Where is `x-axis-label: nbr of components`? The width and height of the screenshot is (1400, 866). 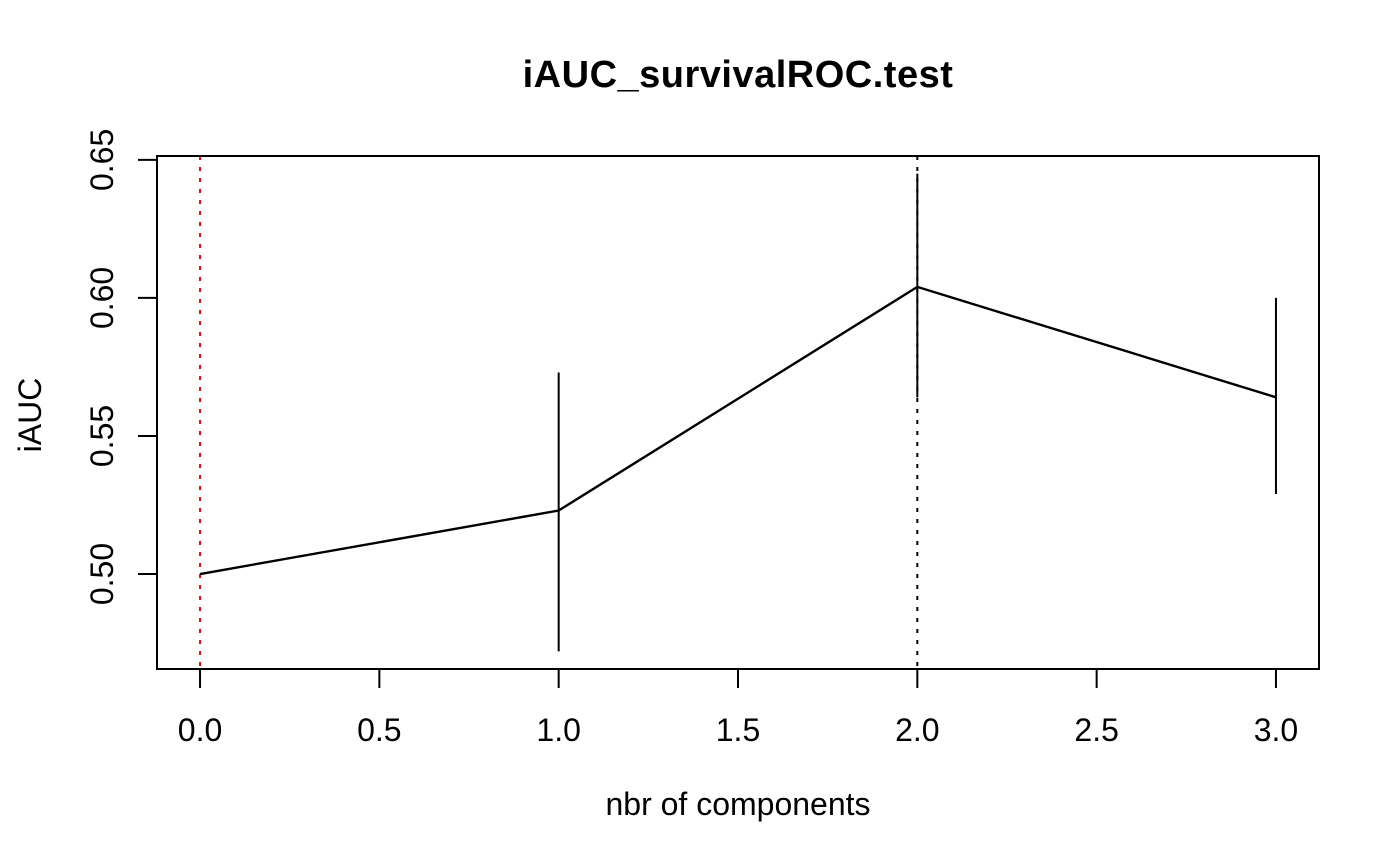
x-axis-label: nbr of components is located at coordinates (738, 804).